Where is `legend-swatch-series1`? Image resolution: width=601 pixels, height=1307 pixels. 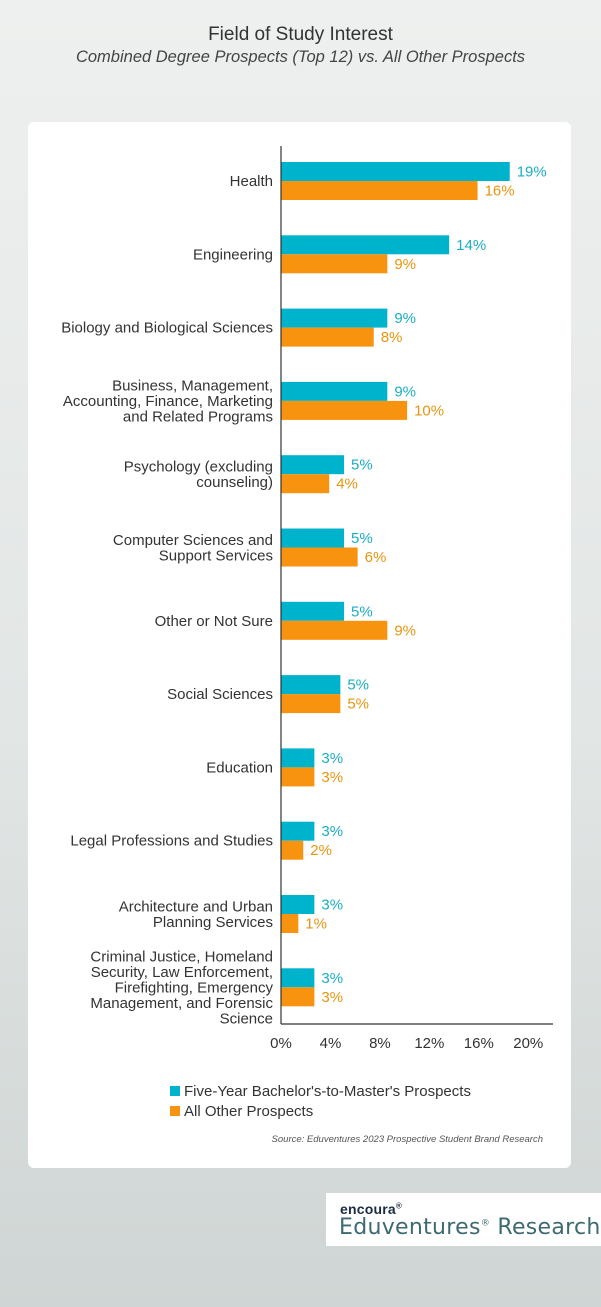
legend-swatch-series1 is located at coordinates (175, 1091).